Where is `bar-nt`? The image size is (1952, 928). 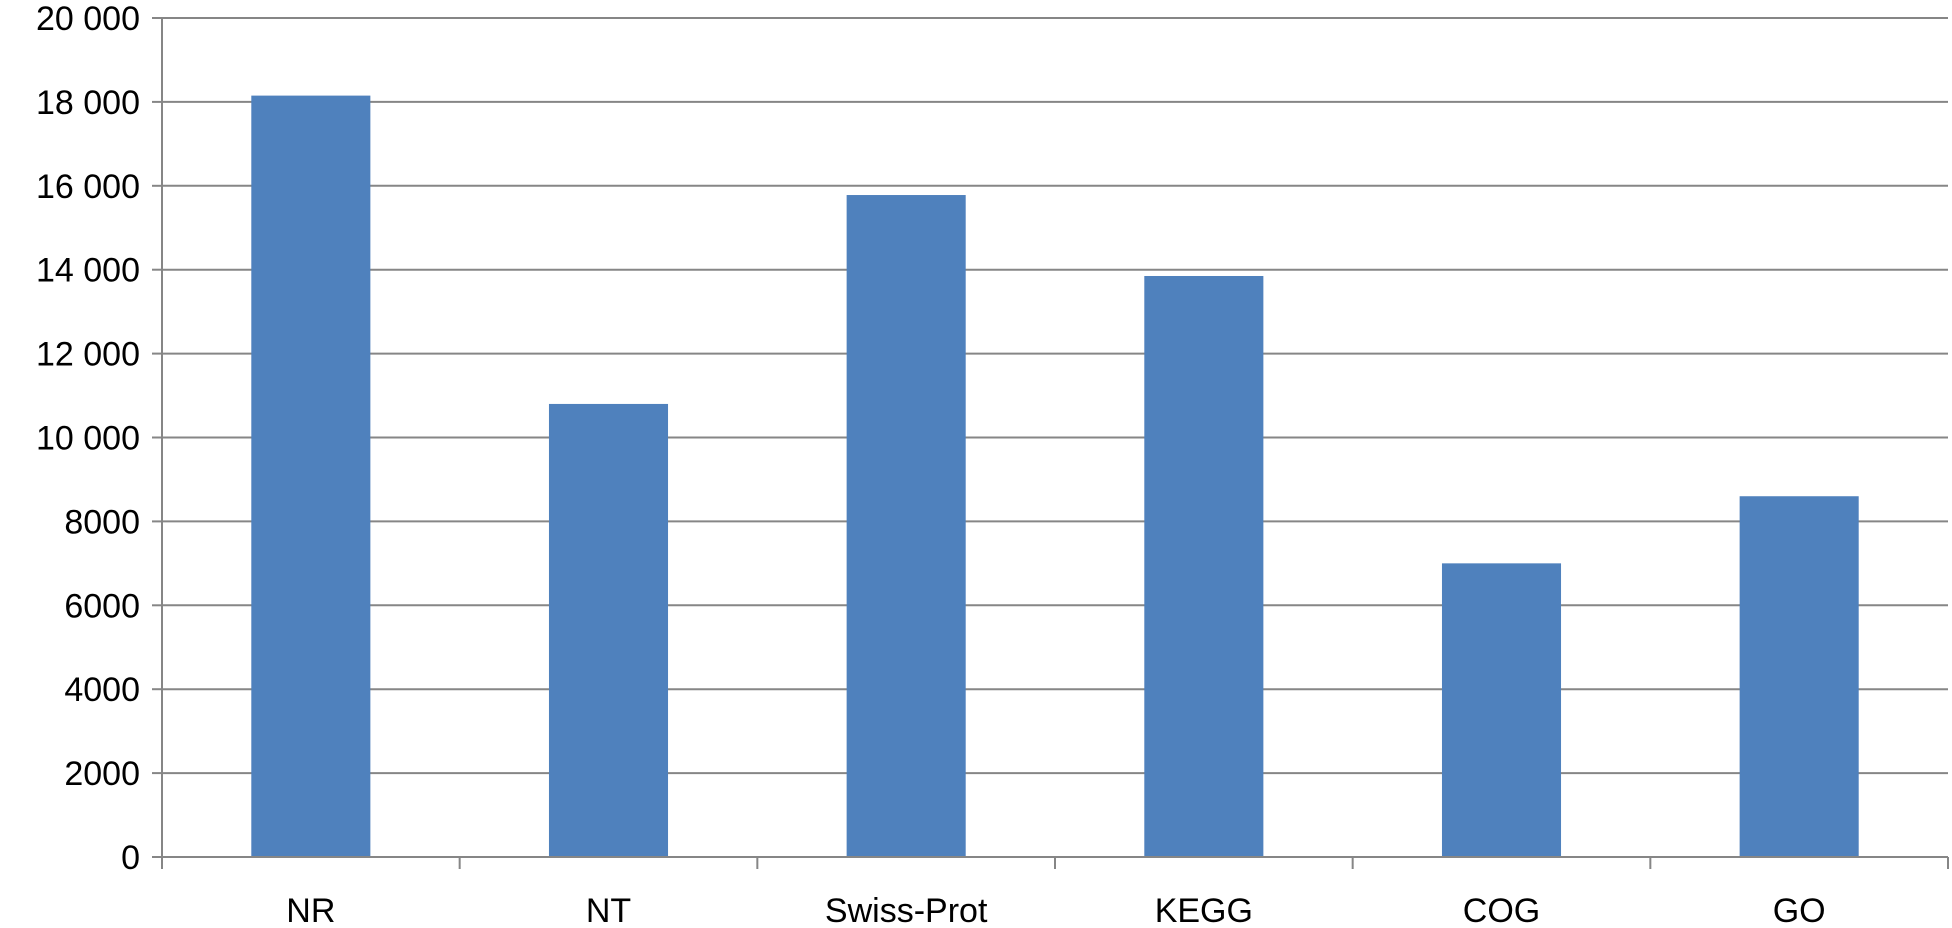
bar-nt is located at coordinates (608, 630).